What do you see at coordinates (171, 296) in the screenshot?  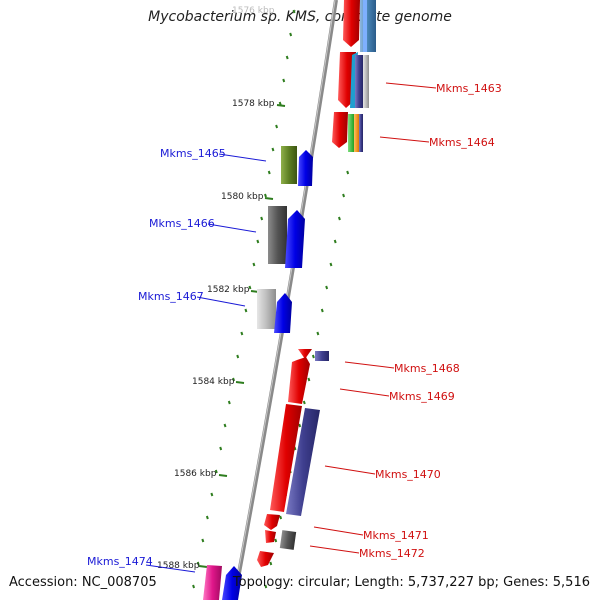 I see `label-mkms-1467: Mkms_1467` at bounding box center [171, 296].